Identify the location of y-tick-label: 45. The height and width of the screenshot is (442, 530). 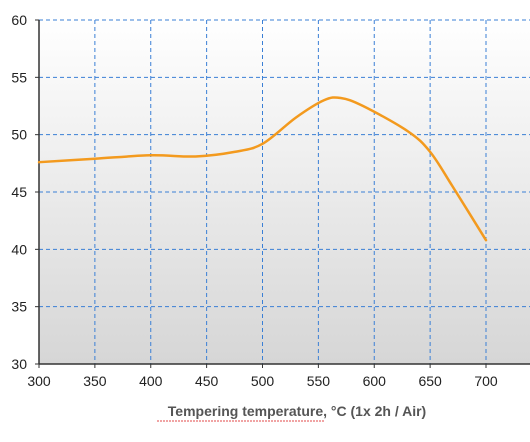
(19, 192).